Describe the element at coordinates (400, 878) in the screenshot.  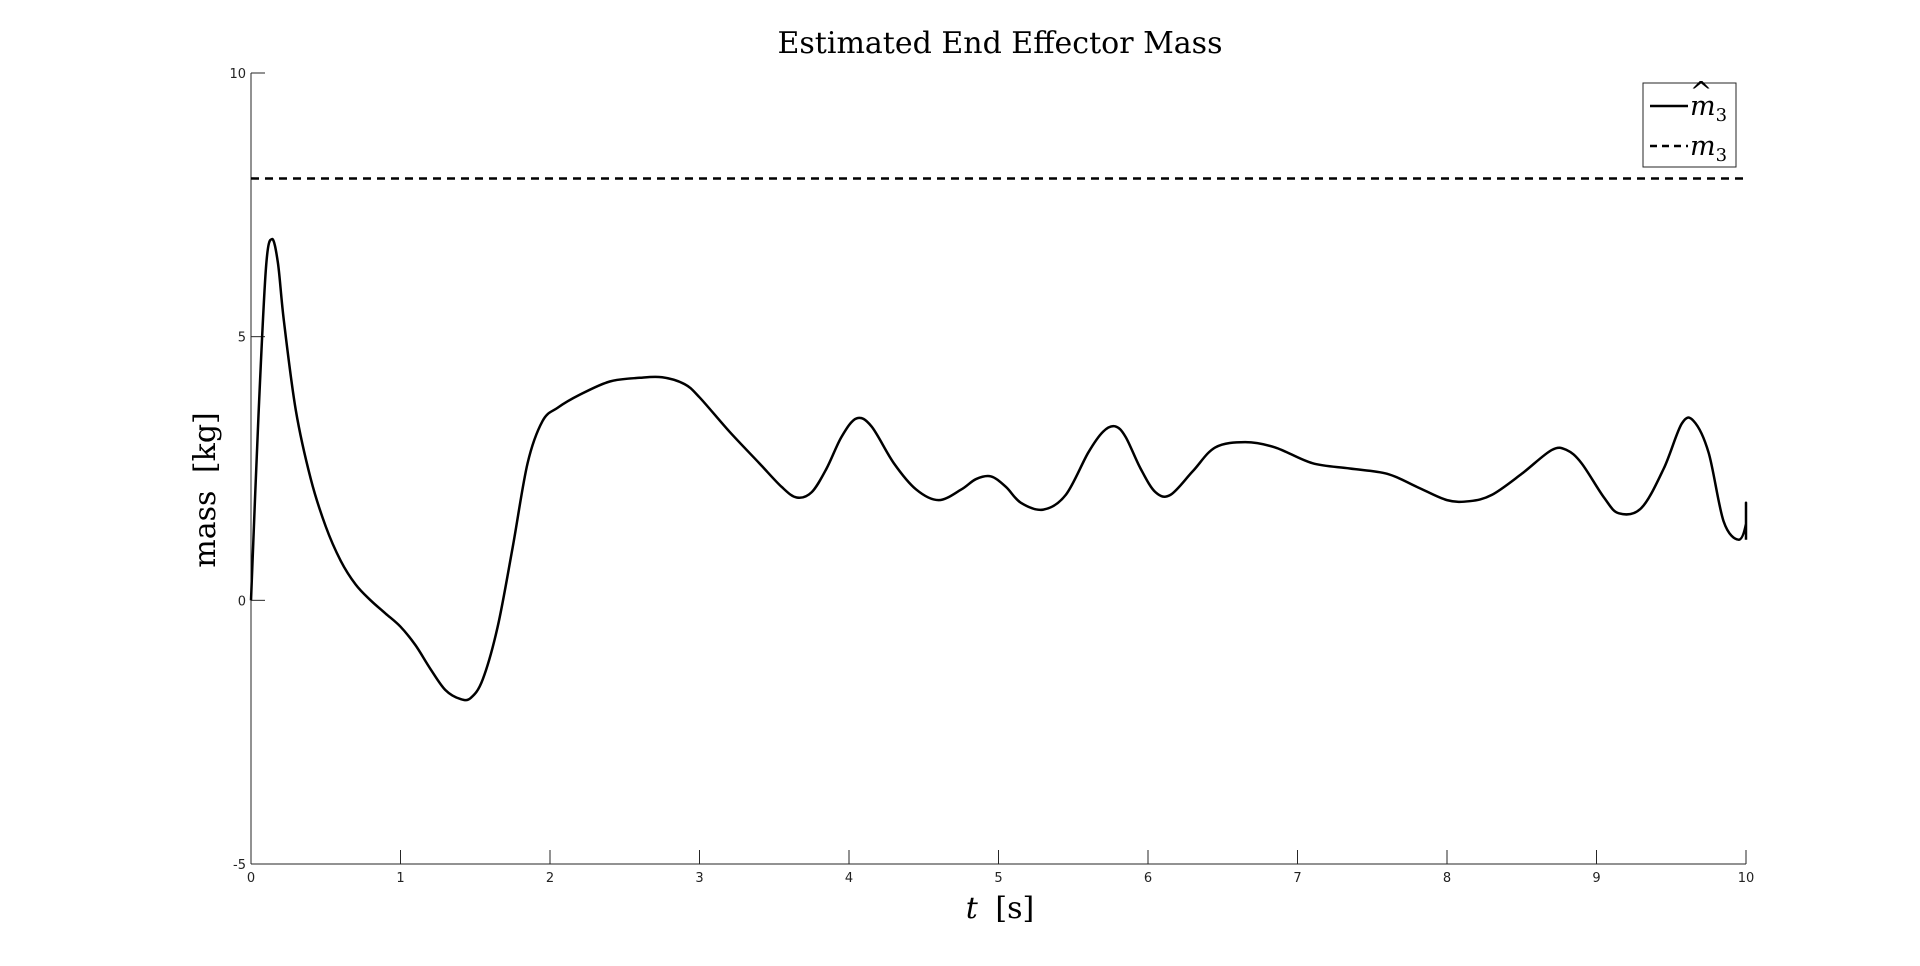
I see `x-tick-label: 1` at that location.